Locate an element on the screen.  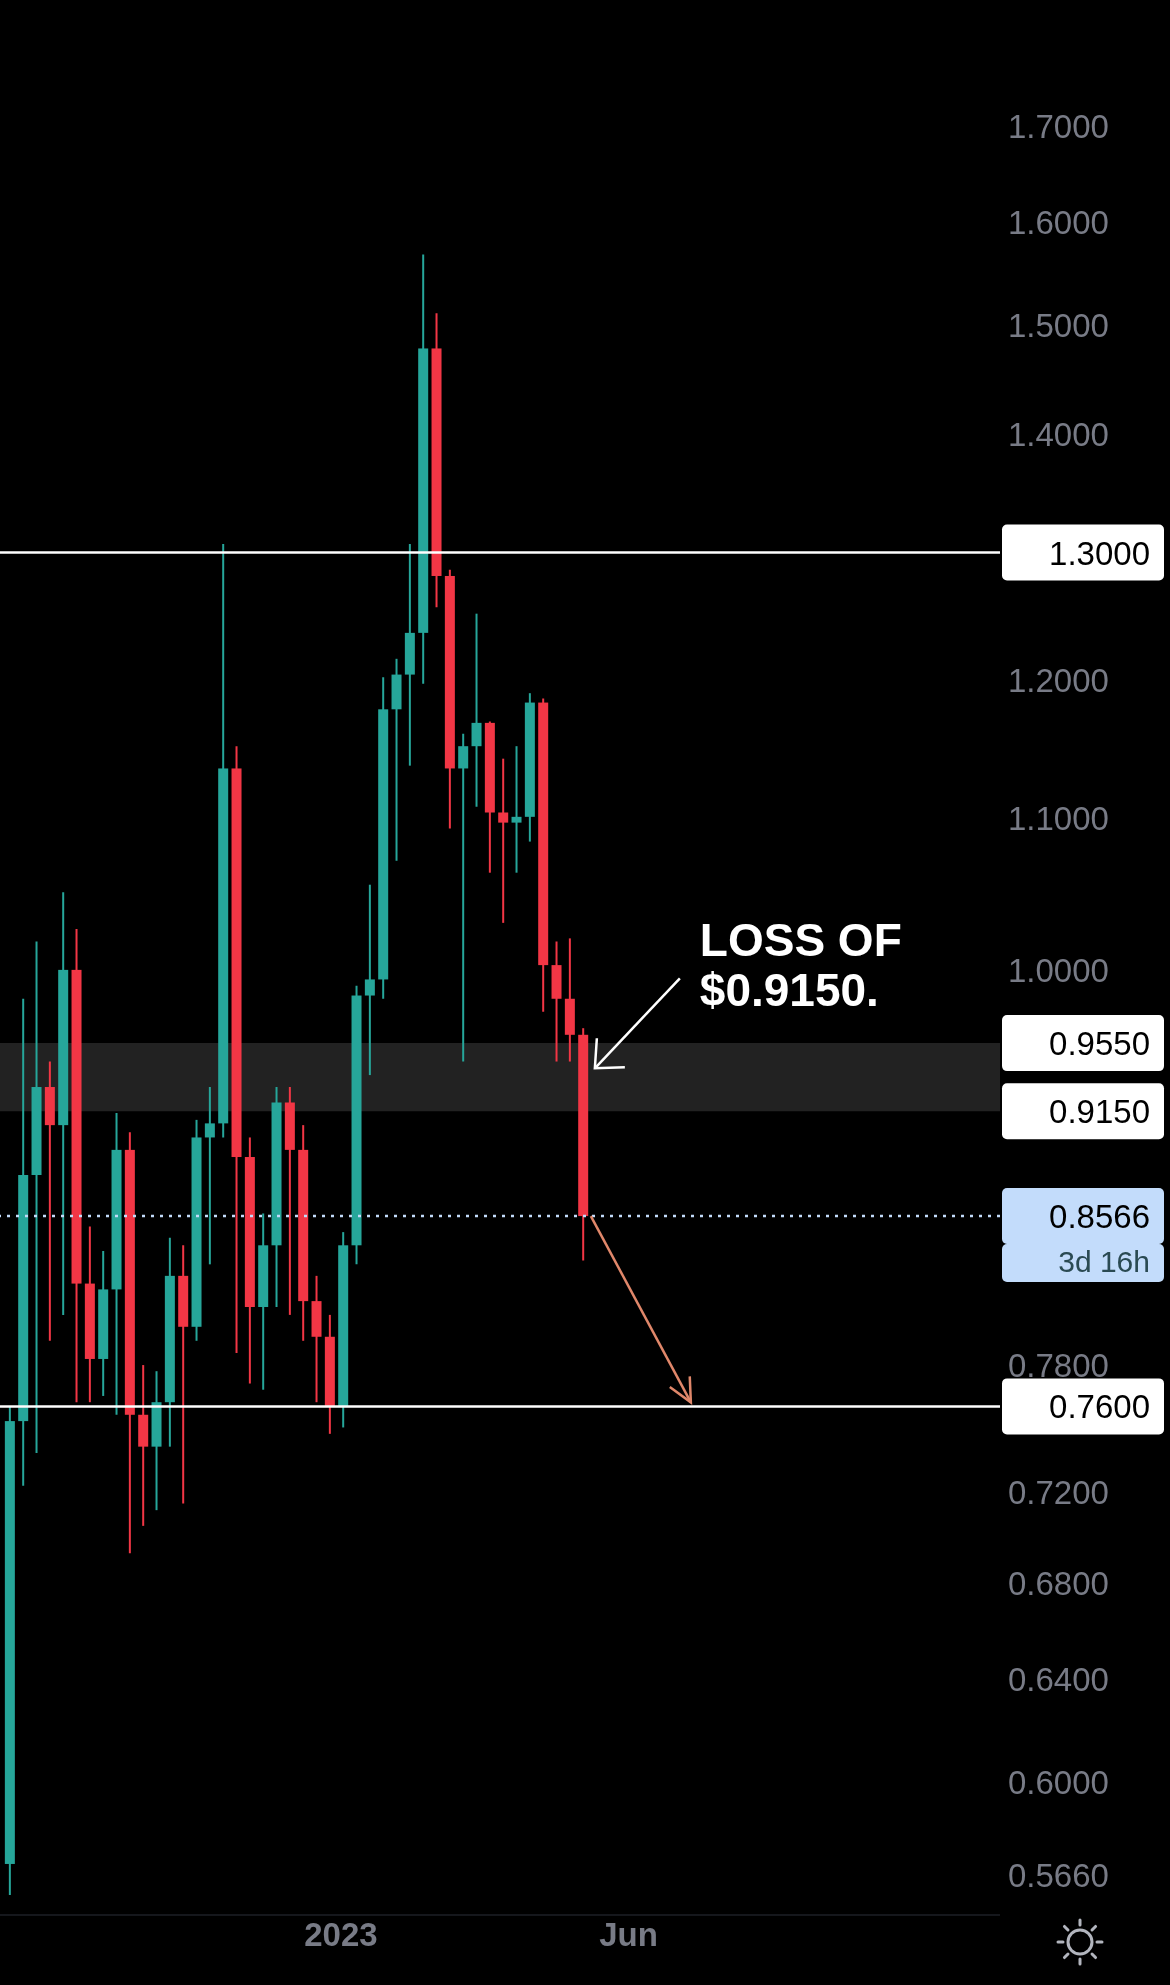
text: 0.9550 is located at coordinates (1099, 1044).